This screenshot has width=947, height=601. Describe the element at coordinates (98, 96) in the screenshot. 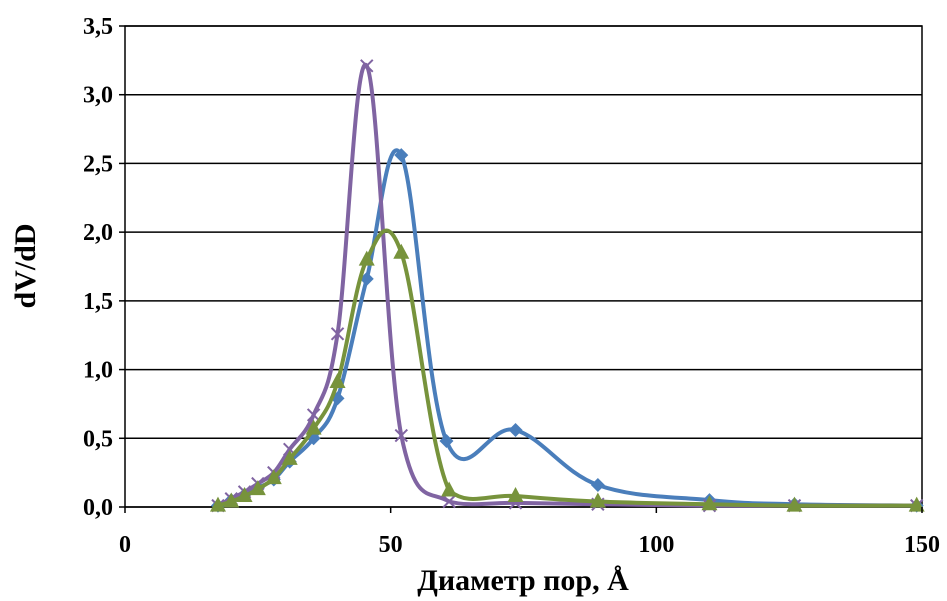

I see `y-tick-label: 3,0` at that location.